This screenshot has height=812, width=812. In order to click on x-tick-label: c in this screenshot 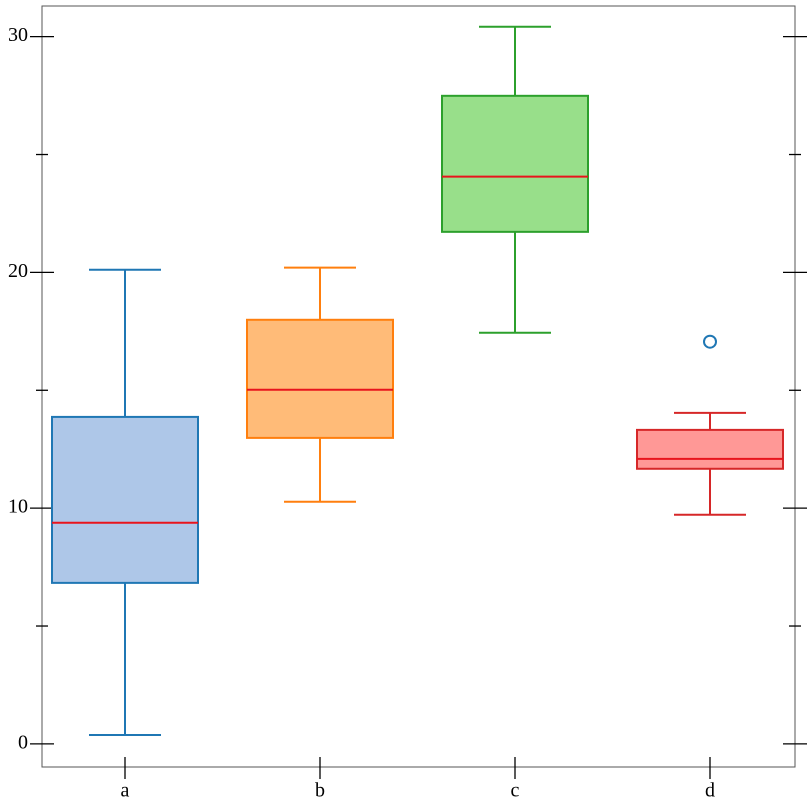, I will do `click(515, 791)`.